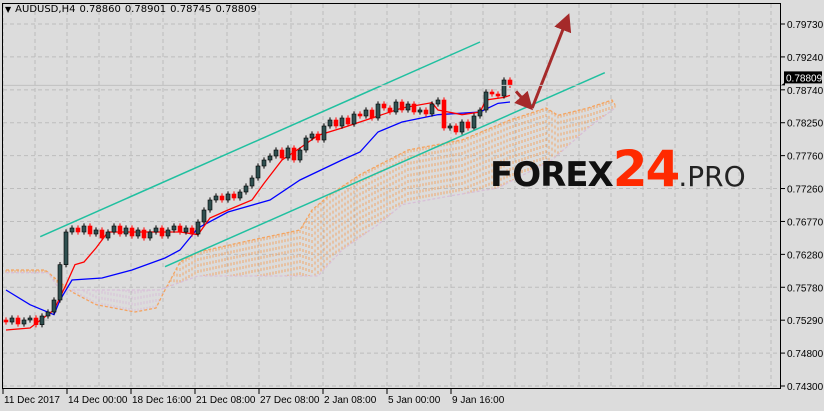  I want to click on y-tick-label: 0.76280, so click(805, 255).